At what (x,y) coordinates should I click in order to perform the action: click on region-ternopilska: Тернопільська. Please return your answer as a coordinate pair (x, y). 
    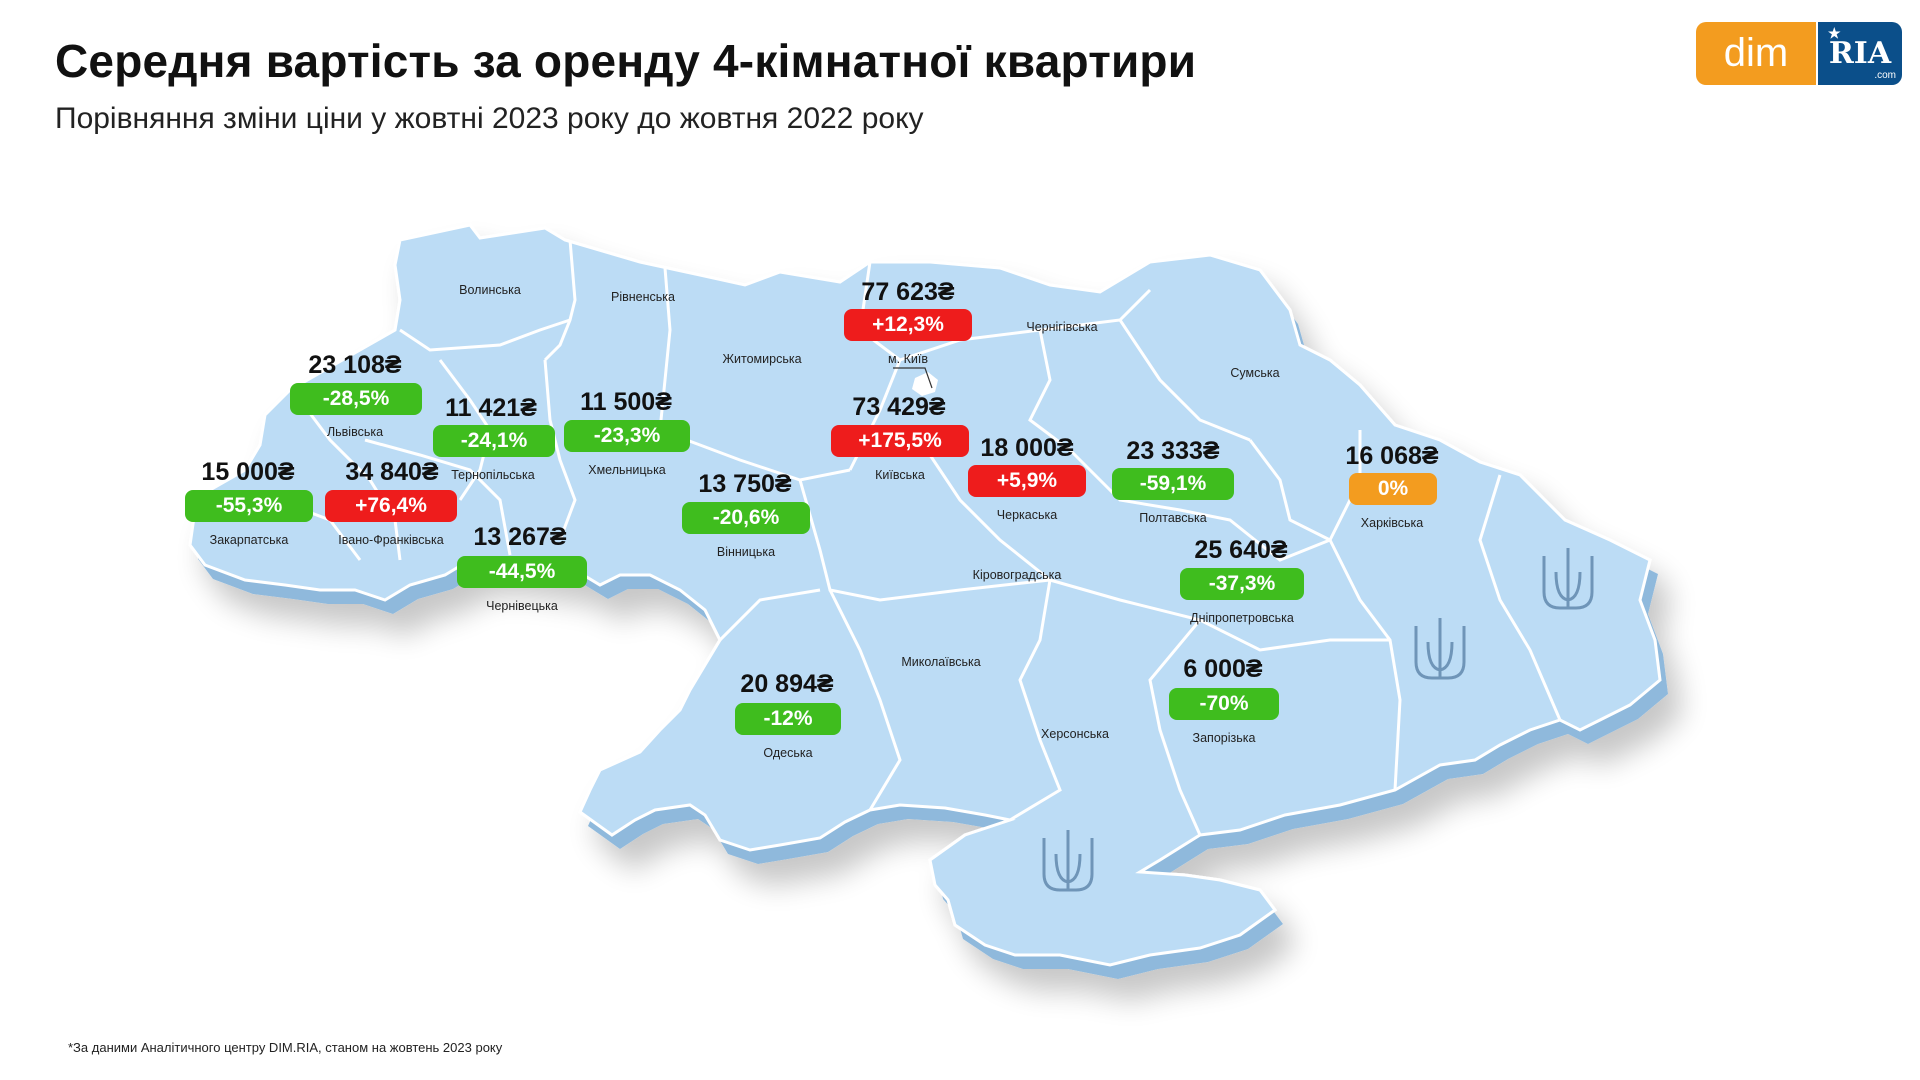
    Looking at the image, I should click on (493, 475).